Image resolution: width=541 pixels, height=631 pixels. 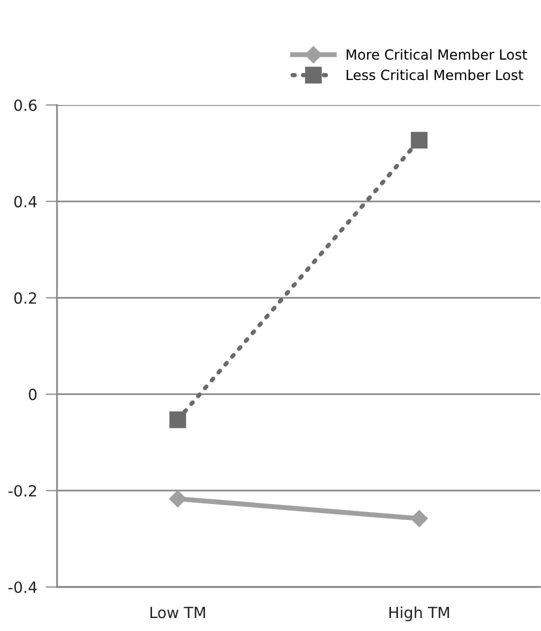 I want to click on y-tick-label: 0.4, so click(x=25, y=202).